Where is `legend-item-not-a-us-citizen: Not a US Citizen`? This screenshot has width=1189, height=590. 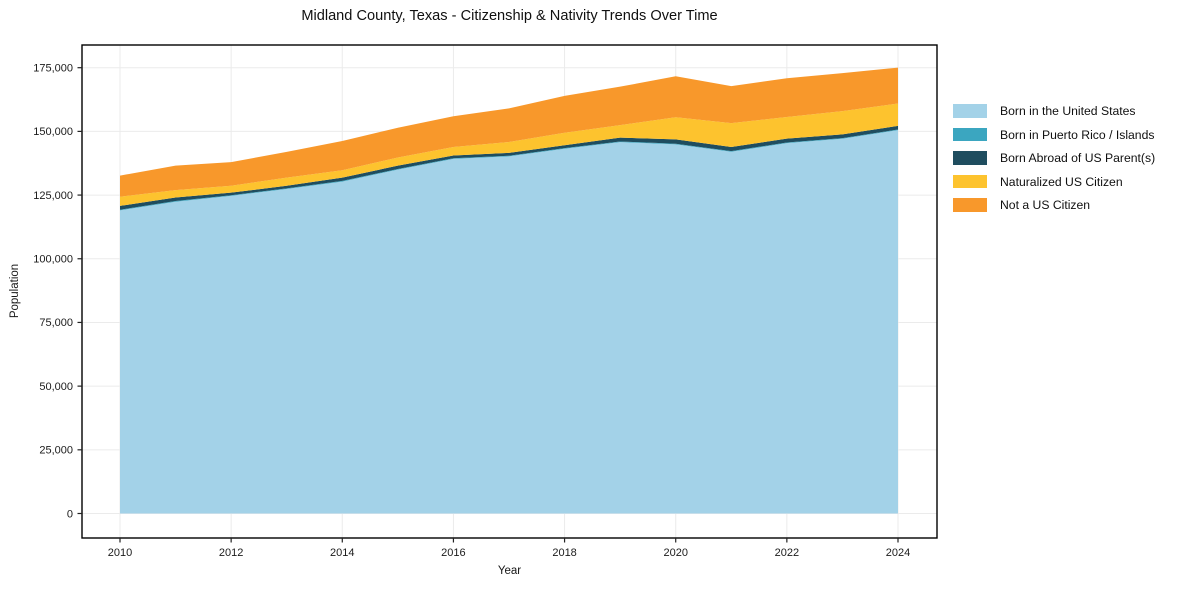 legend-item-not-a-us-citizen: Not a US Citizen is located at coordinates (1054, 205).